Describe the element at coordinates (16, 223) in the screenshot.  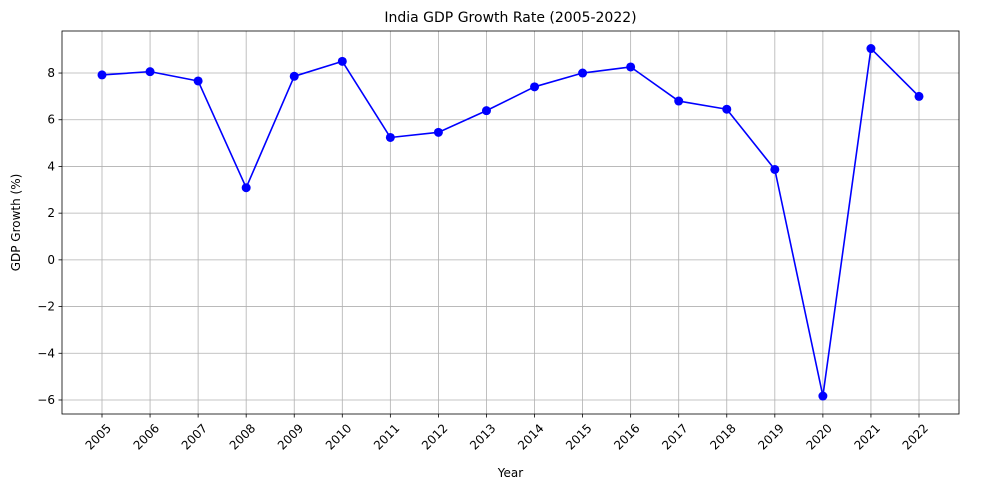
I see `y-axis-label: GDP Growth (%)` at that location.